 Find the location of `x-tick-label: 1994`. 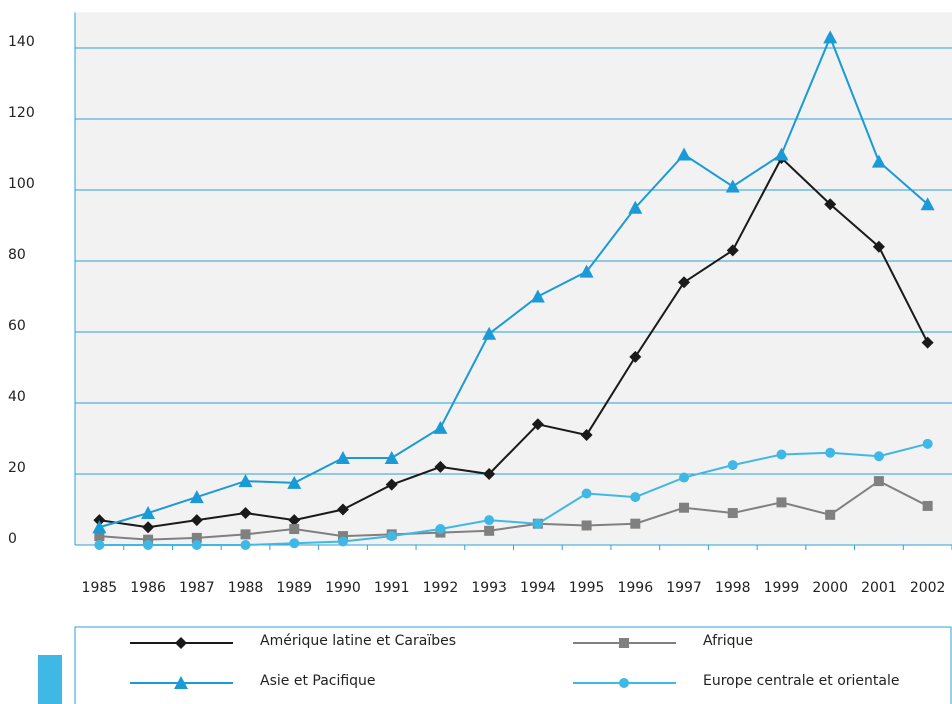

x-tick-label: 1994 is located at coordinates (538, 588).